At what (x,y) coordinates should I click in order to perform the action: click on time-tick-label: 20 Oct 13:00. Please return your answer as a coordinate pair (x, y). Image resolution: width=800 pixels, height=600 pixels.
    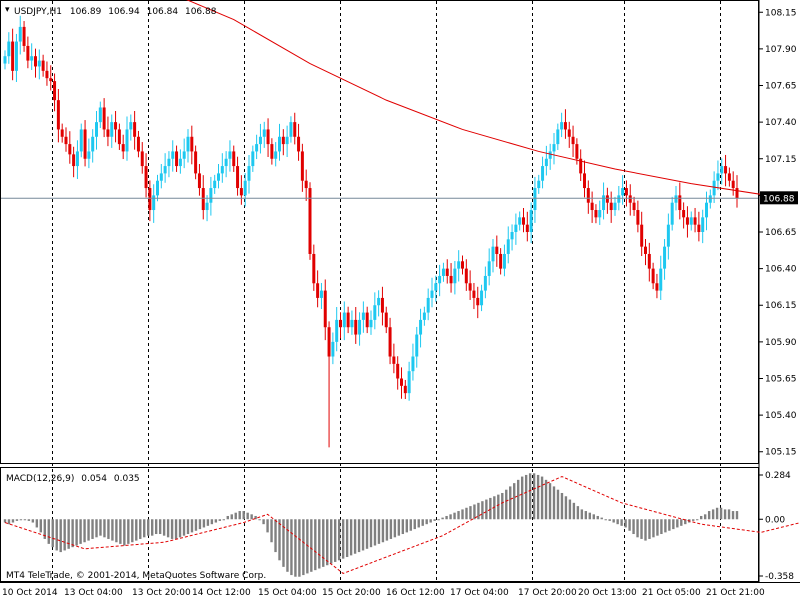
    Looking at the image, I should click on (607, 593).